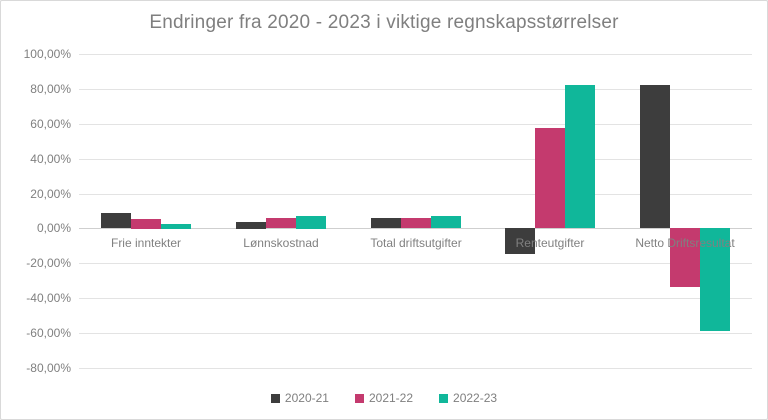  Describe the element at coordinates (386, 223) in the screenshot. I see `bar-2020-21-total-driftsutgifter` at that location.